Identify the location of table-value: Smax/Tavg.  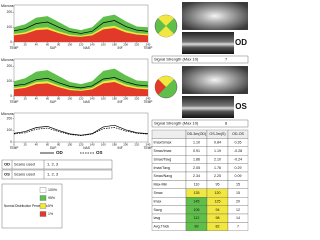
(163, 159).